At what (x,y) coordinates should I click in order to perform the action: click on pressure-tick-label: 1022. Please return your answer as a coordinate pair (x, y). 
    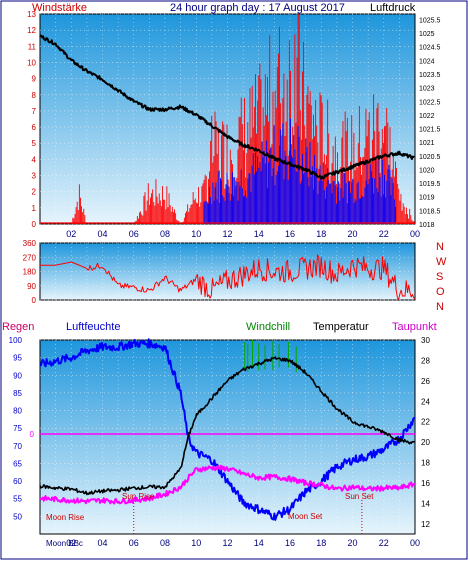
    Looking at the image, I should click on (427, 116).